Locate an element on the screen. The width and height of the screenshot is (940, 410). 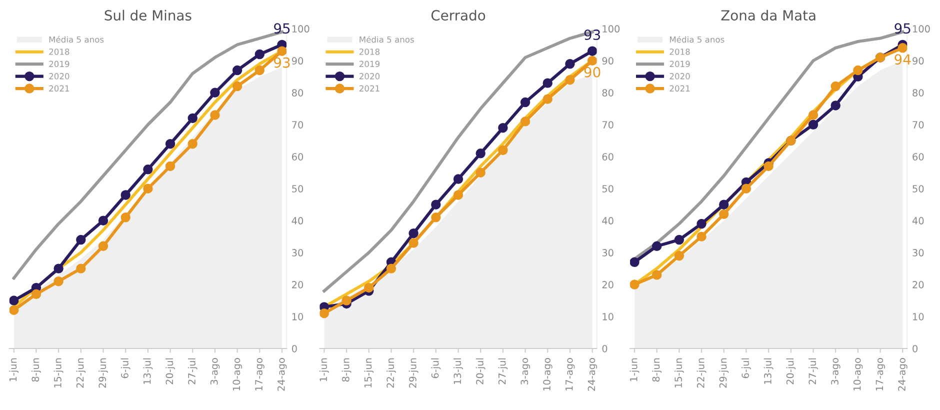
x-tick-label: 17-ago is located at coordinates (880, 374).